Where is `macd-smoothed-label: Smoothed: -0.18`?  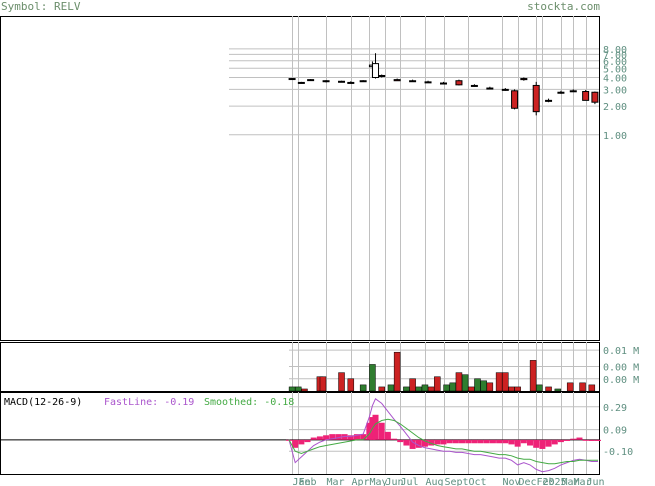
macd-smoothed-label: Smoothed: -0.18 is located at coordinates (249, 402).